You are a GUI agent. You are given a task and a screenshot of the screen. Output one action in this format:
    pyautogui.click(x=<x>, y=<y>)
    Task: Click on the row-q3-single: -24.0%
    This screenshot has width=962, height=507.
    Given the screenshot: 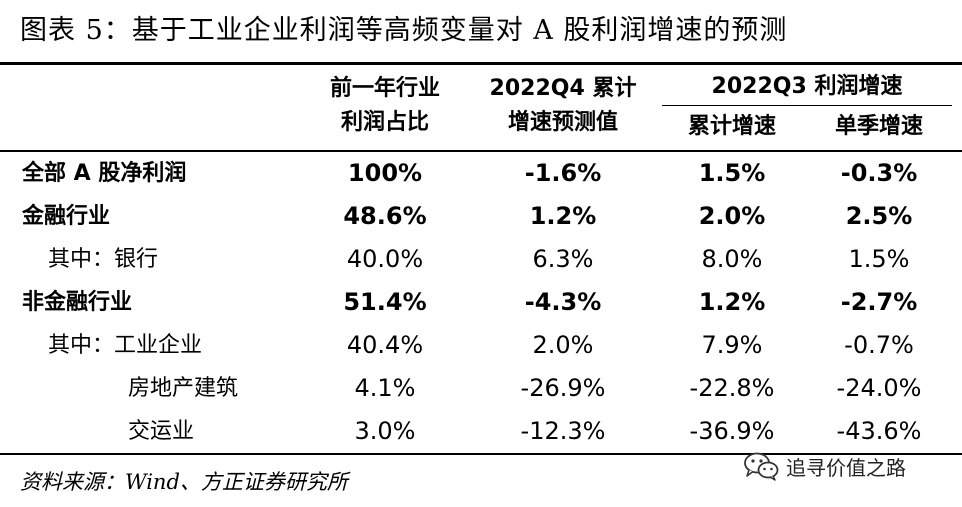 What is the action you would take?
    pyautogui.click(x=879, y=388)
    